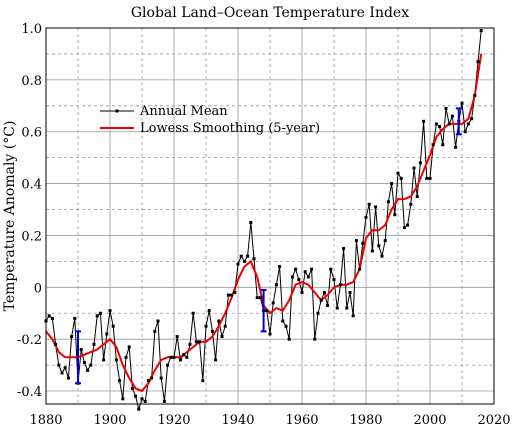 The width and height of the screenshot is (512, 433). I want to click on x-tick-label: 1940, so click(237, 420).